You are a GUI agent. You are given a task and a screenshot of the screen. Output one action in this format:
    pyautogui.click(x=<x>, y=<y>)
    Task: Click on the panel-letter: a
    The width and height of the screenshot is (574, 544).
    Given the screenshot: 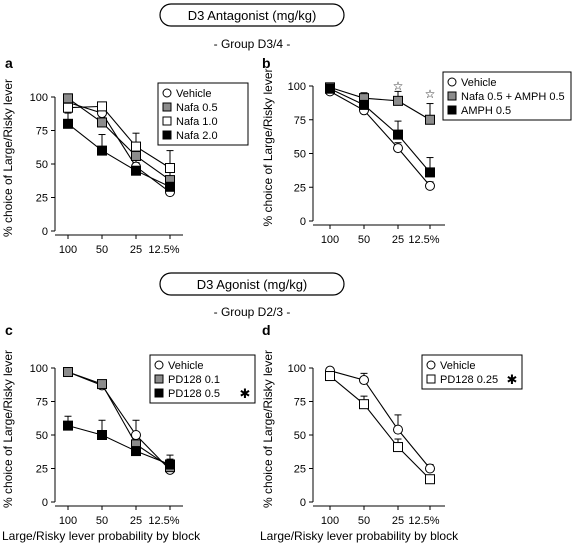 What is the action you would take?
    pyautogui.click(x=9, y=63)
    